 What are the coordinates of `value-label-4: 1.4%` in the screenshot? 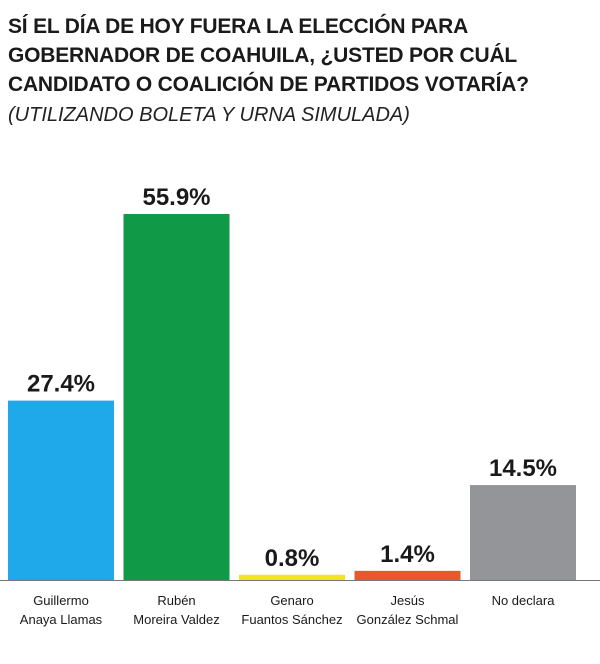 It's located at (407, 554).